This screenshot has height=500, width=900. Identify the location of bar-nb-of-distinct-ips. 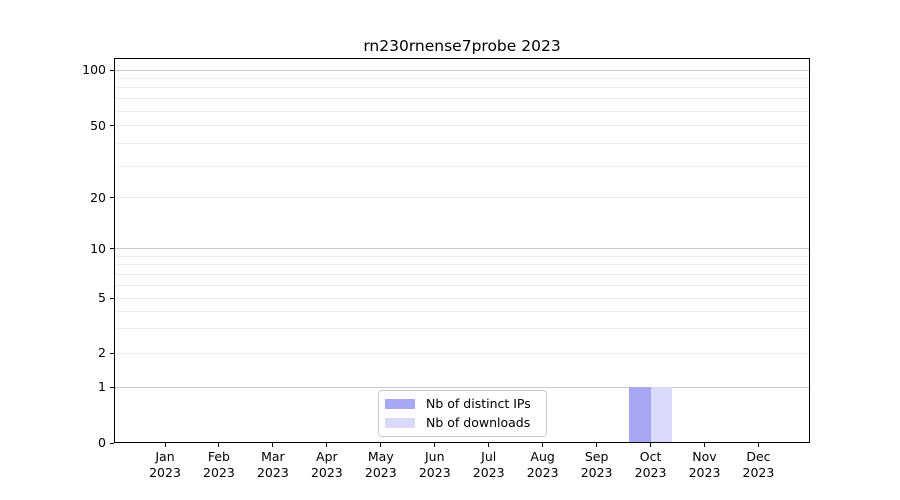
(640, 414).